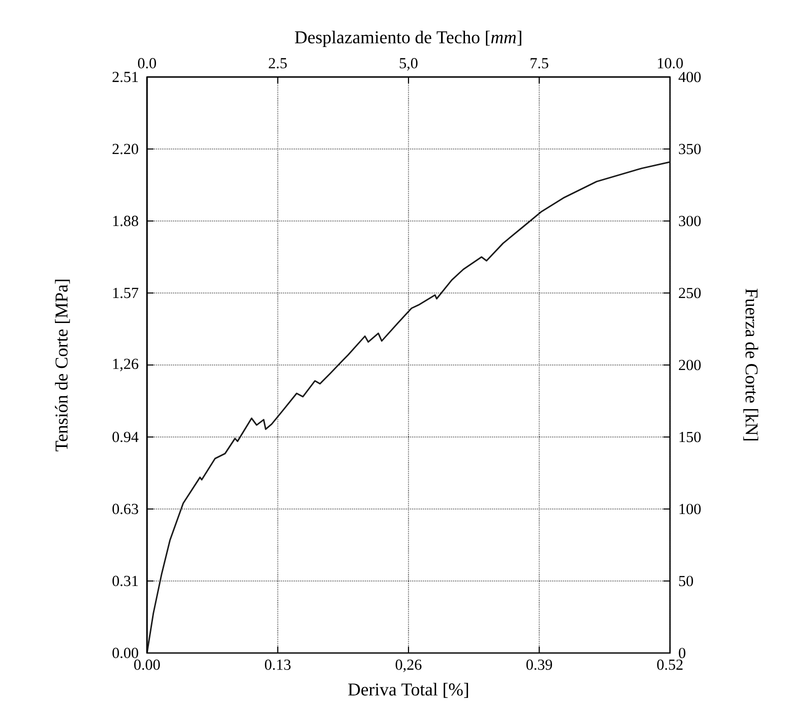 The height and width of the screenshot is (725, 804). Describe the element at coordinates (689, 77) in the screenshot. I see `y2-tick-label: 400` at that location.